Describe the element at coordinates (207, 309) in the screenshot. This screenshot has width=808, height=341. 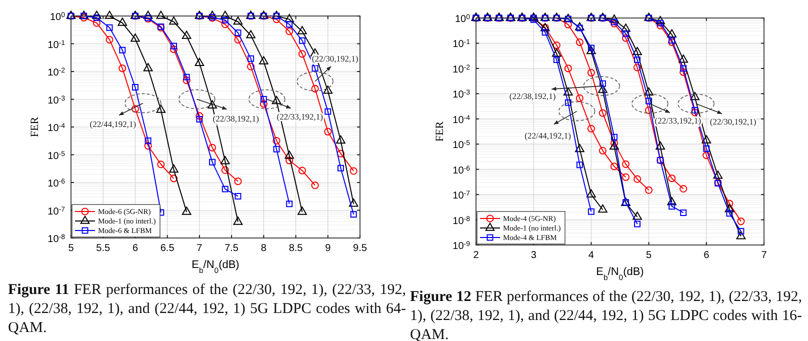
I see `caption: Figure 11 FER performances of the (22/30, 192, 1), (22/33, 192, 1), (22/38, 192, 1), and (22/44, 192, 1) 5G LDPC codes with 64-QAM.` at that location.